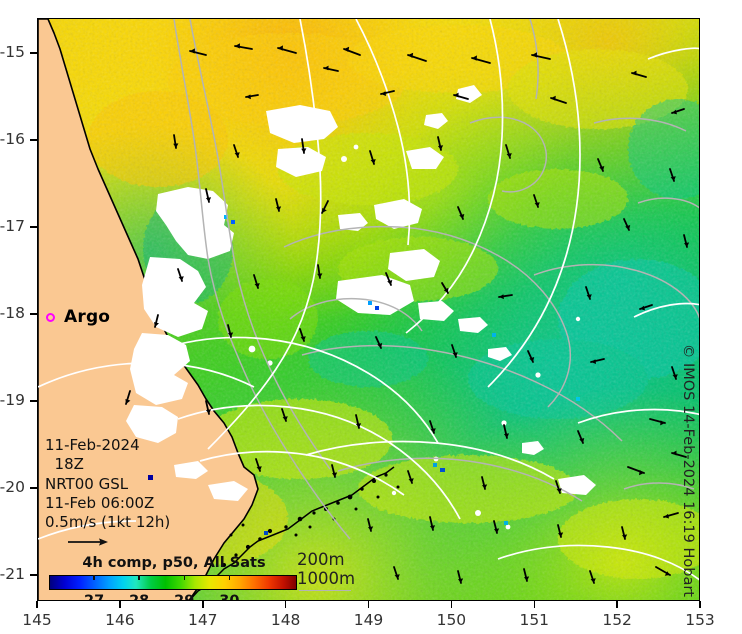 The image size is (742, 634). What do you see at coordinates (368, 620) in the screenshot?
I see `x-axis-label: 149` at bounding box center [368, 620].